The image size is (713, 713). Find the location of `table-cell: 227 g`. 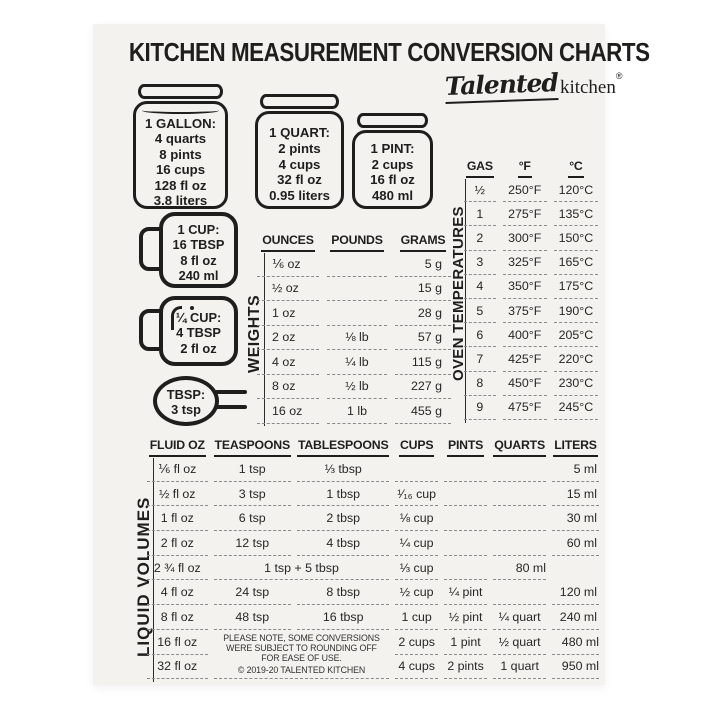

table-cell: 227 g is located at coordinates (423, 387).